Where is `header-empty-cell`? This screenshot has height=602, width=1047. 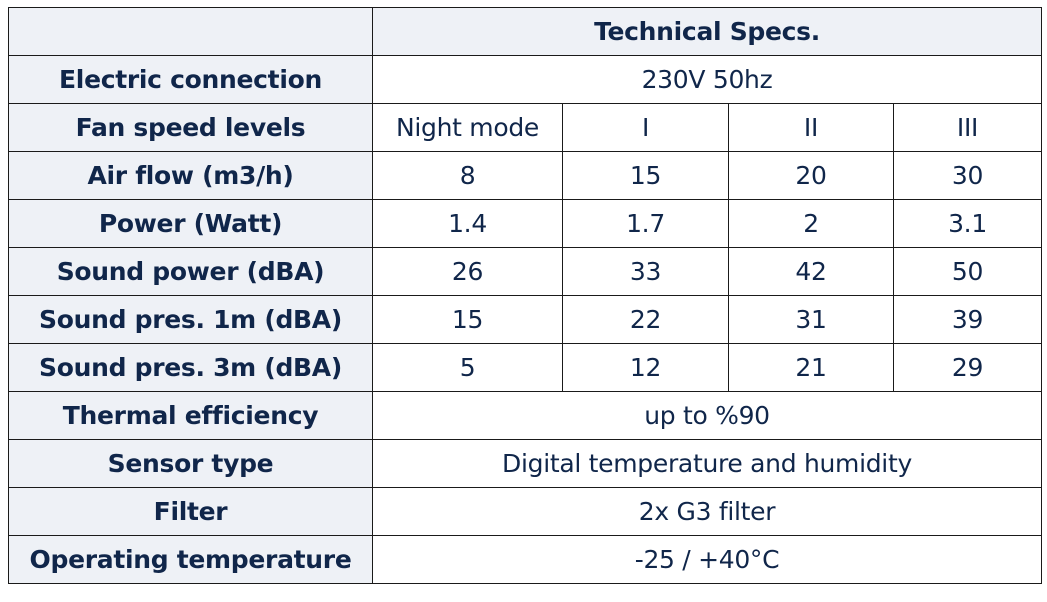
header-empty-cell is located at coordinates (190, 31).